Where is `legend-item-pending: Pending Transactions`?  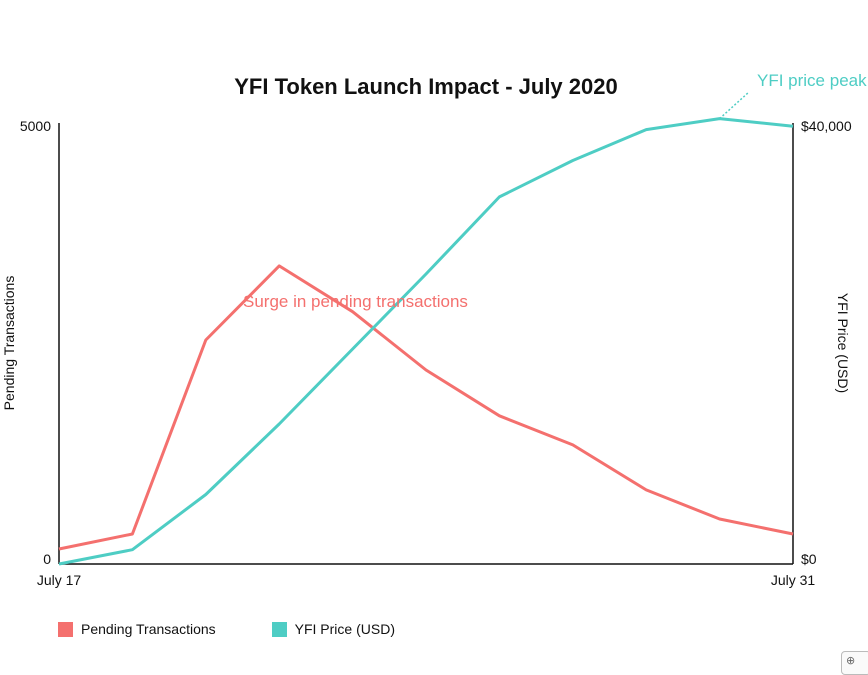
legend-item-pending: Pending Transactions is located at coordinates (137, 629).